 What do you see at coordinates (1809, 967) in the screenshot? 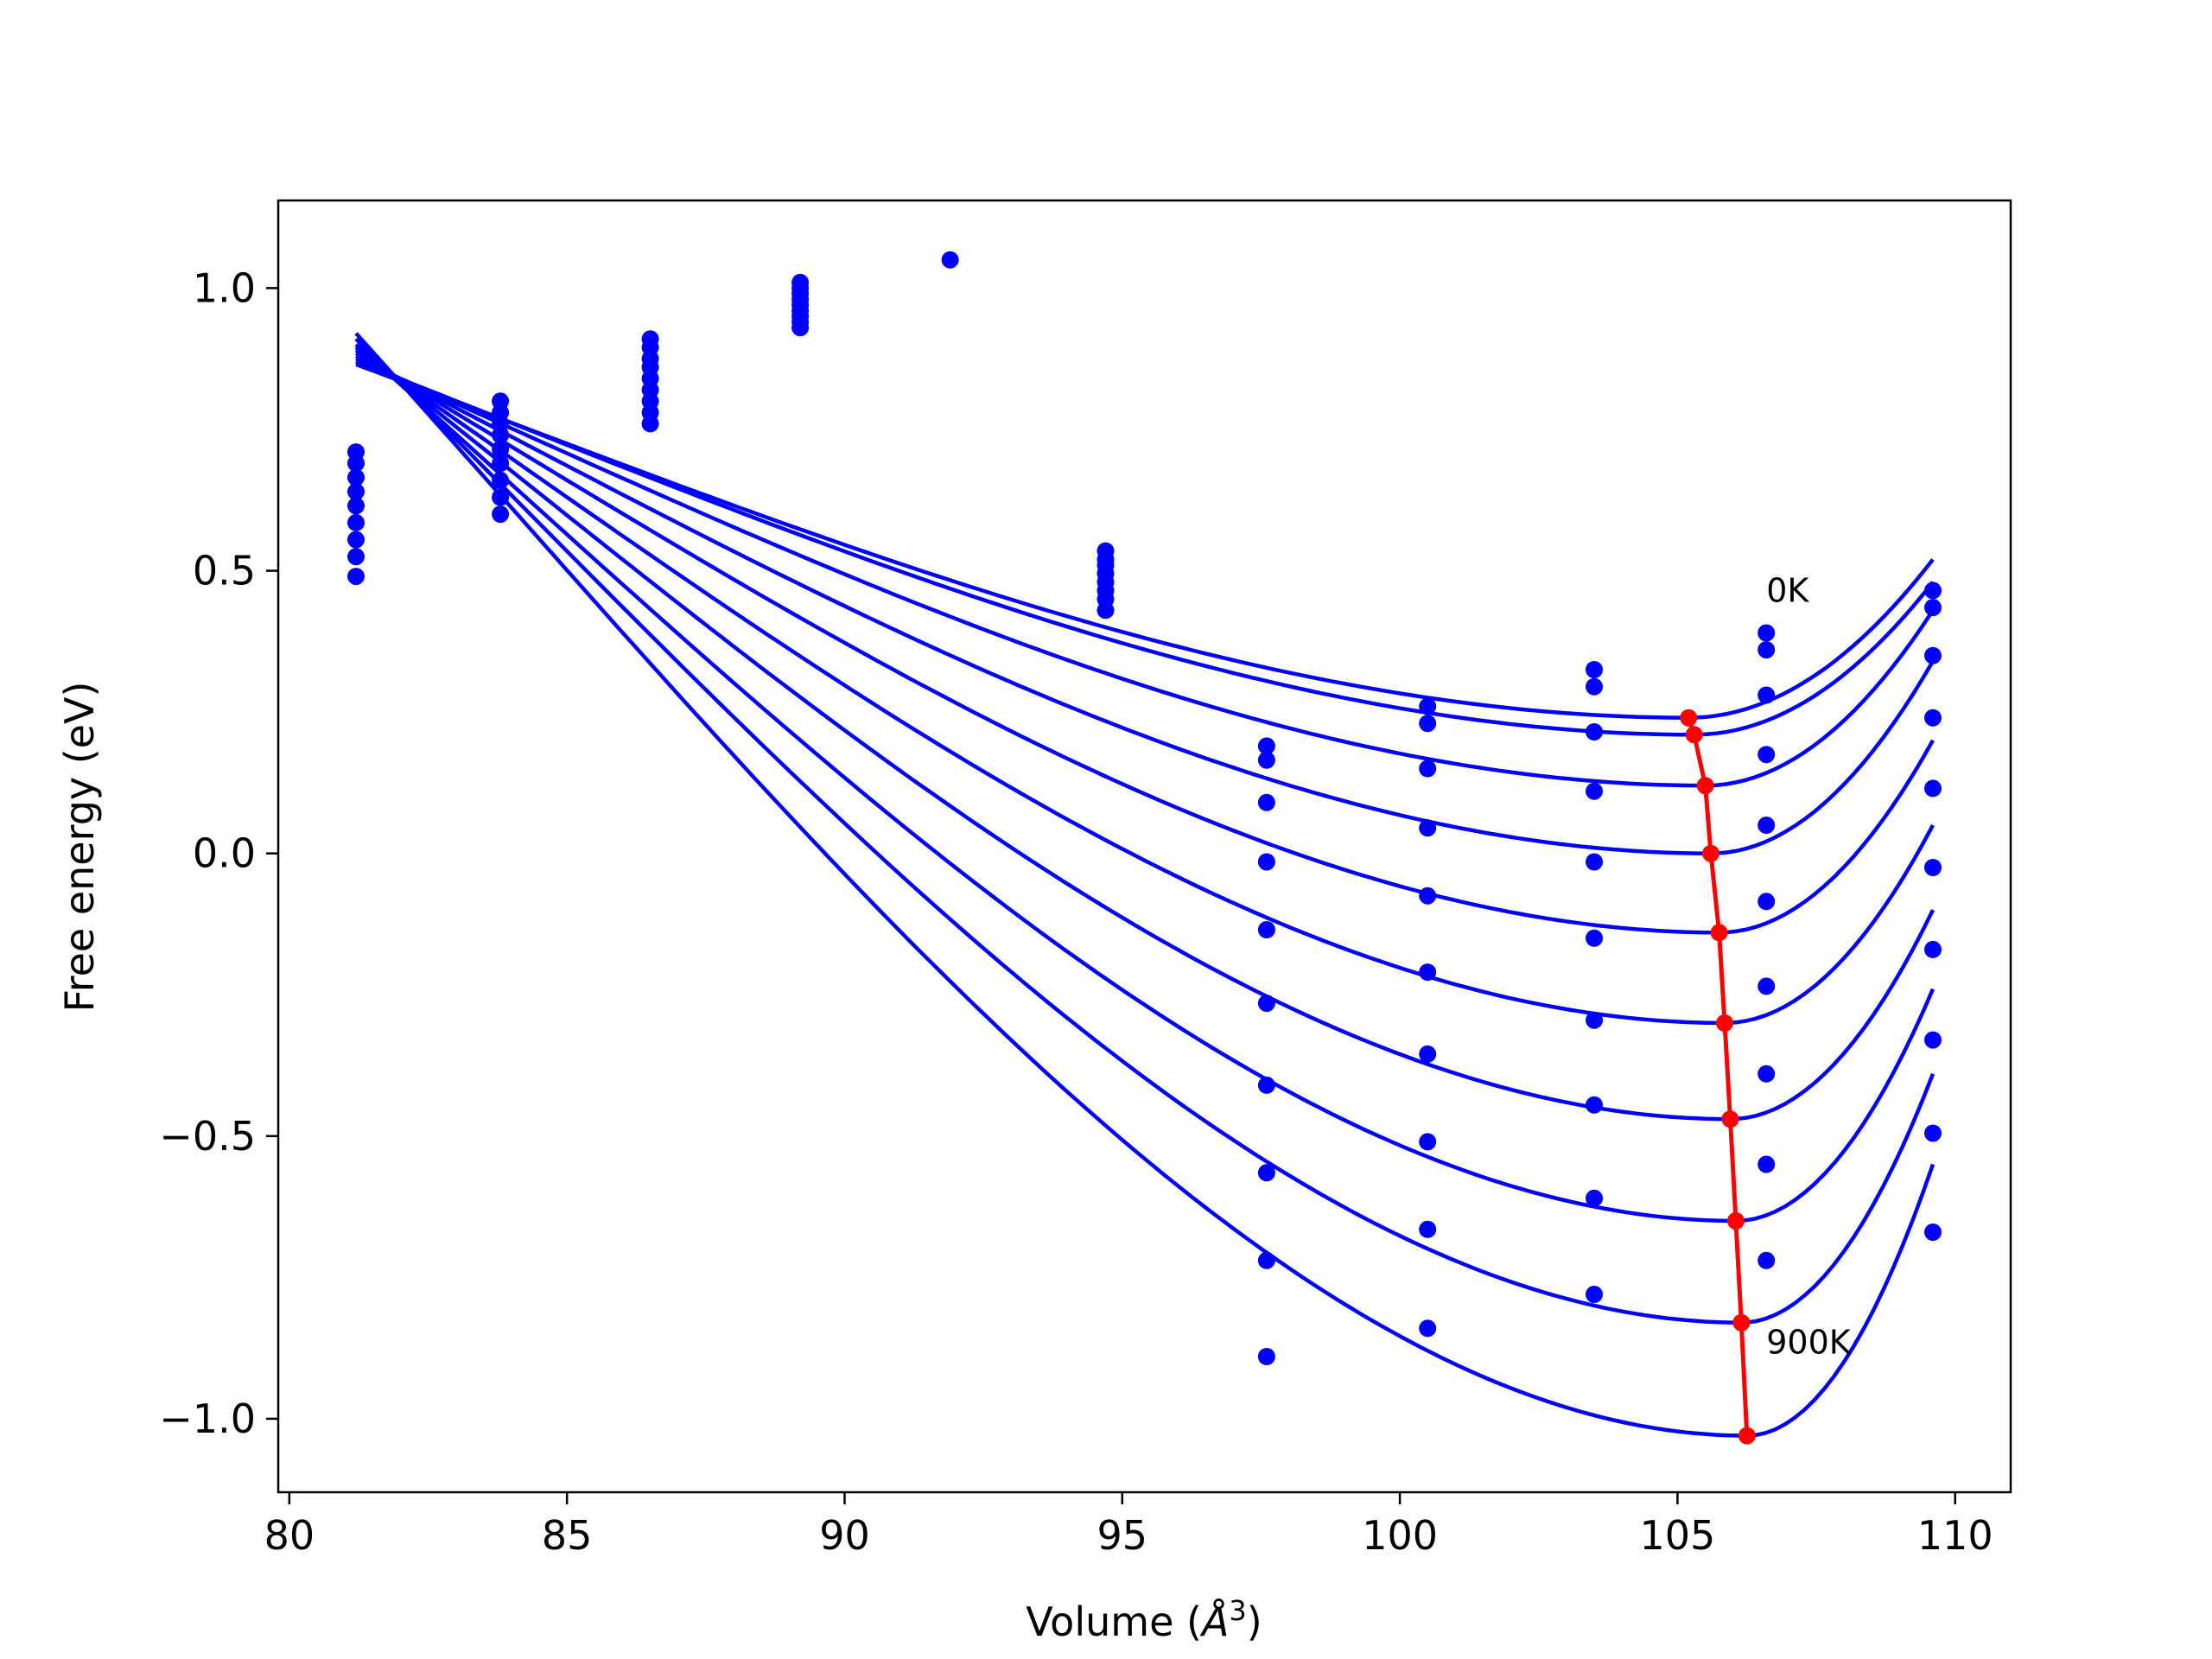
I see `annotations-layer: 0K 900K` at bounding box center [1809, 967].